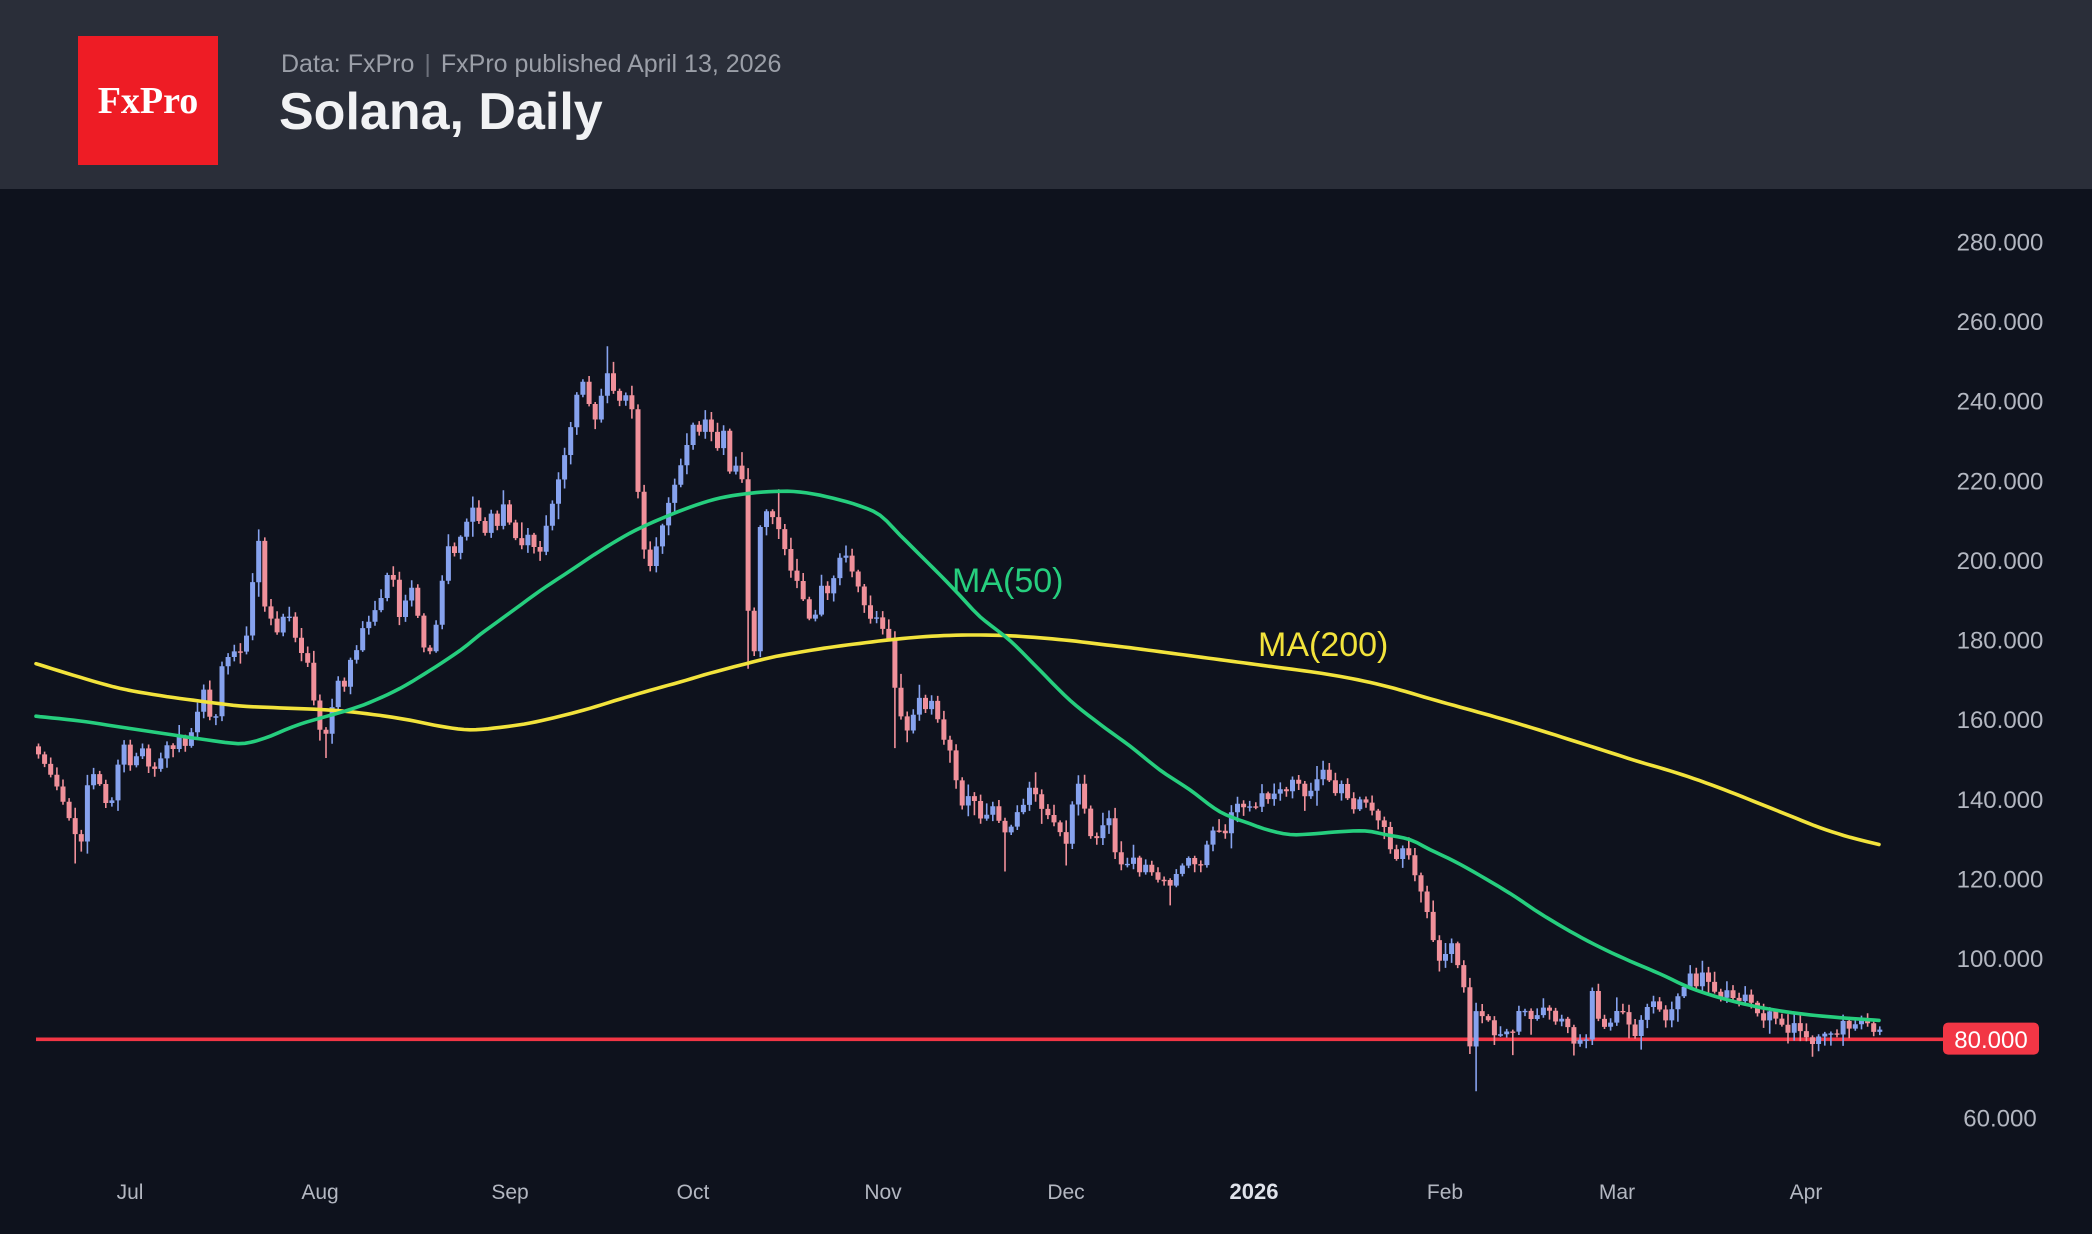  I want to click on svg-text: 160.000, so click(2000, 720).